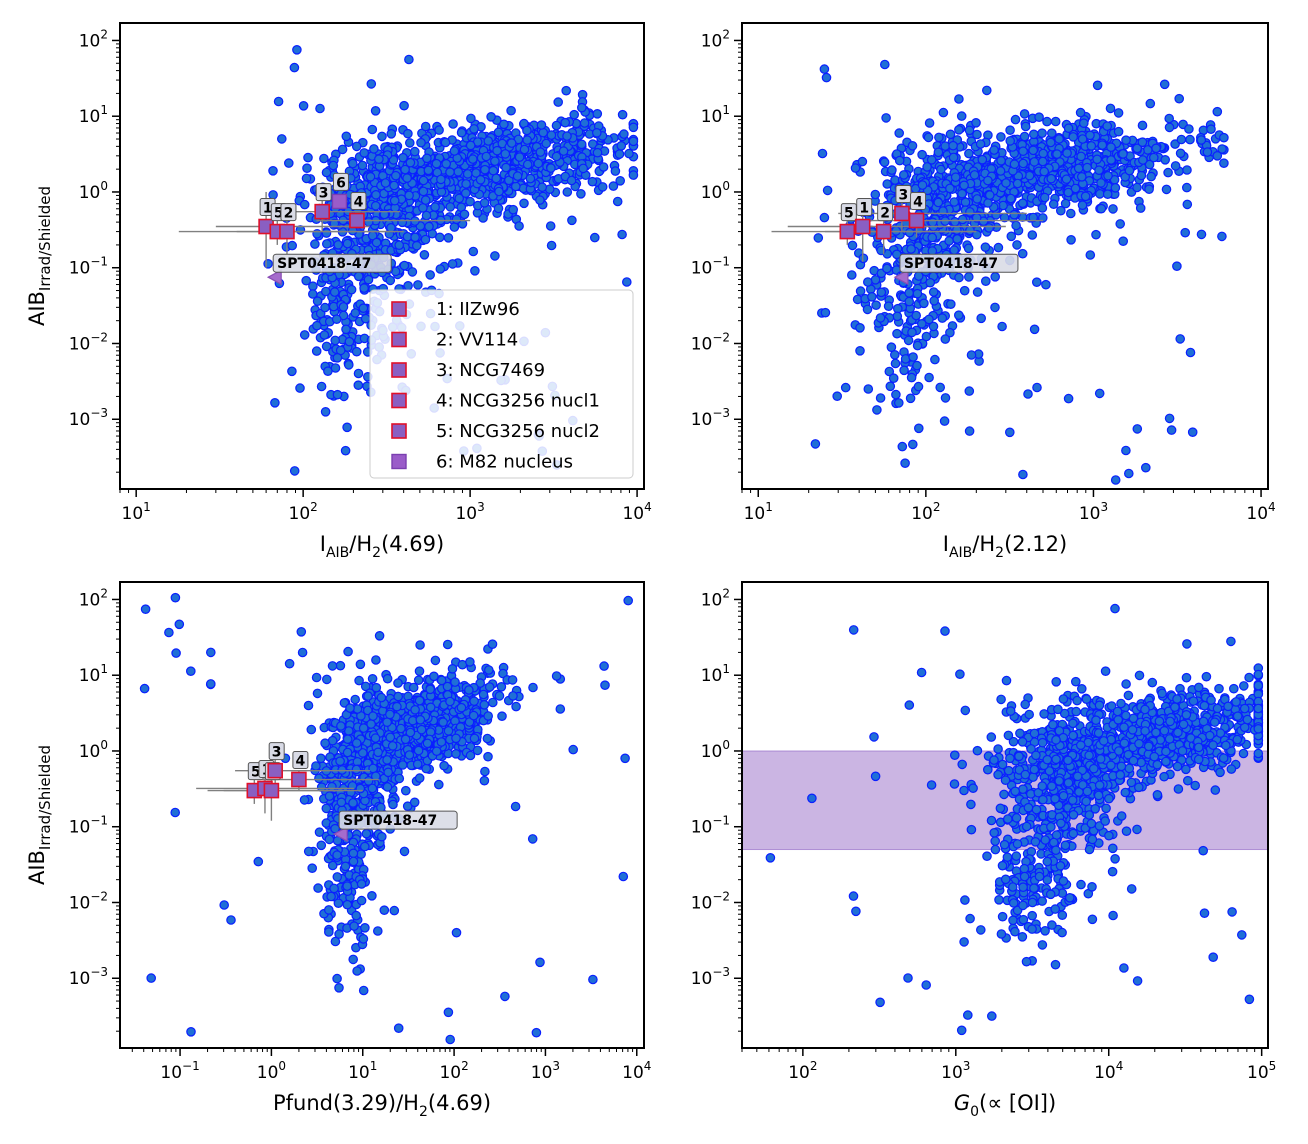 The width and height of the screenshot is (1308, 1144). I want to click on x-label-tail: /H, so click(360, 544).